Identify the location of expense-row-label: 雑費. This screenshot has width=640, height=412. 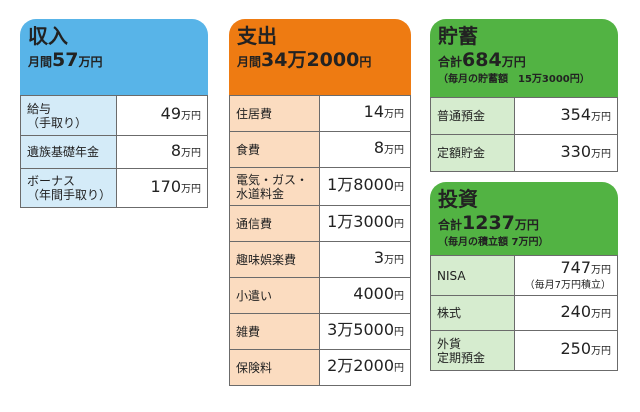
(275, 331).